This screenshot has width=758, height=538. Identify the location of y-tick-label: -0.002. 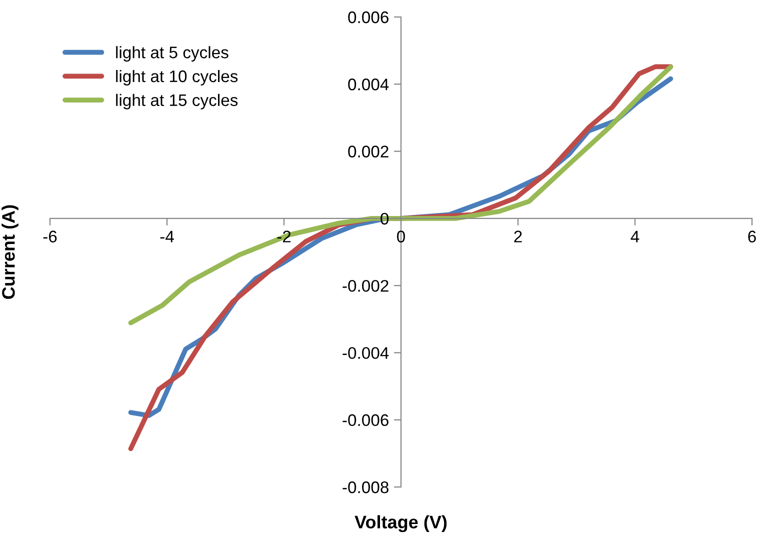
(365, 286).